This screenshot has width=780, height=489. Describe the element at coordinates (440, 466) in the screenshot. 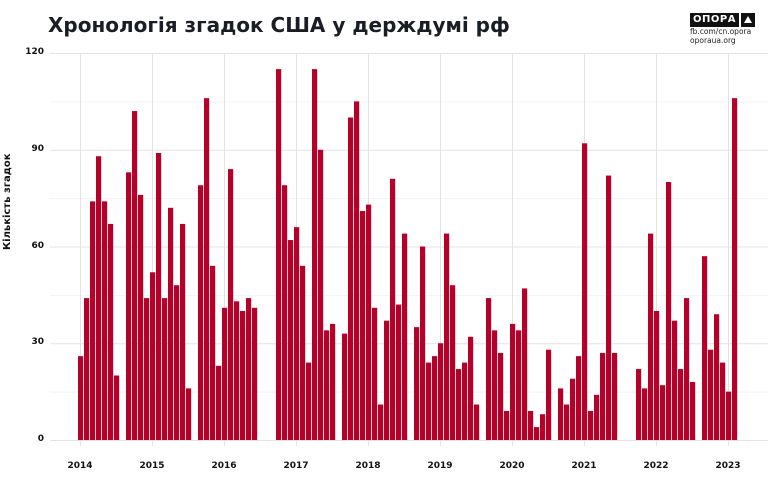

I see `x-tick-label: 2019` at that location.